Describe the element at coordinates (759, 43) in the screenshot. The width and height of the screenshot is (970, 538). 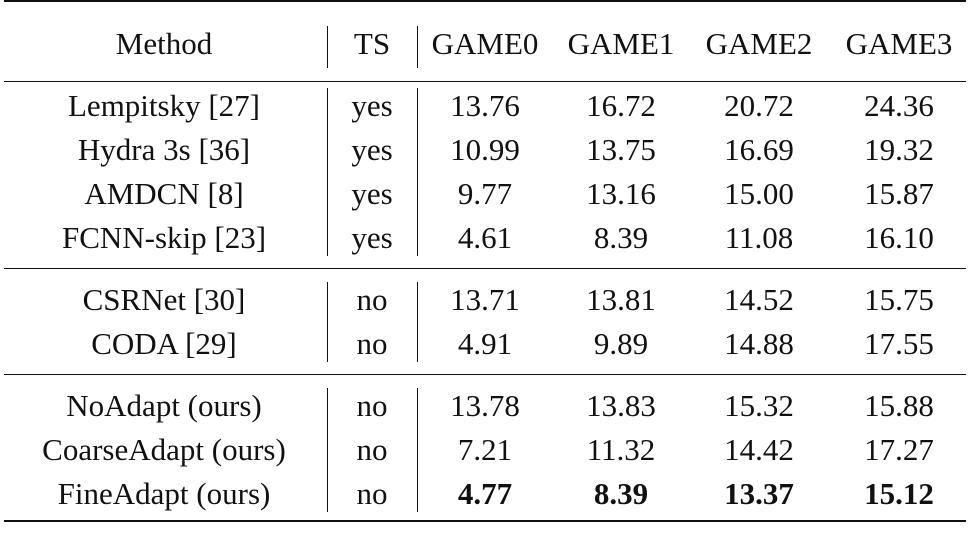
I see `header-game2: GAME2` at that location.